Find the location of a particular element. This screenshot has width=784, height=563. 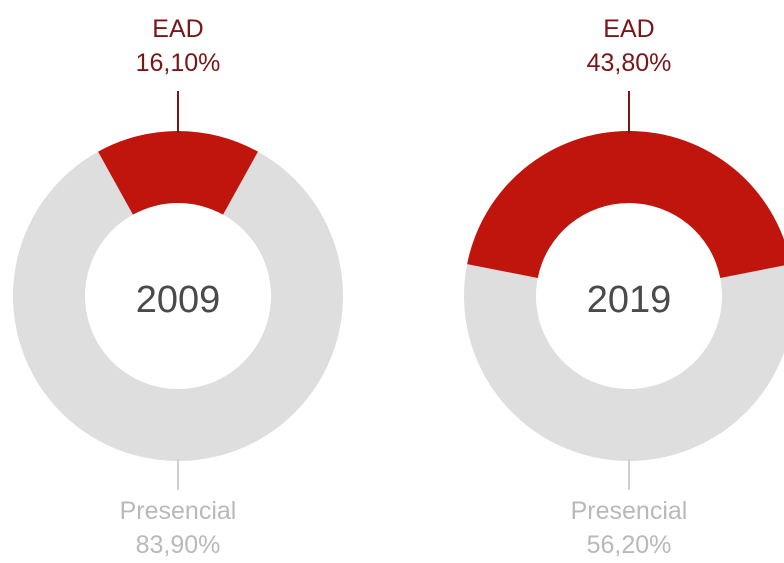

ead-value-label: 16,10% is located at coordinates (178, 63).